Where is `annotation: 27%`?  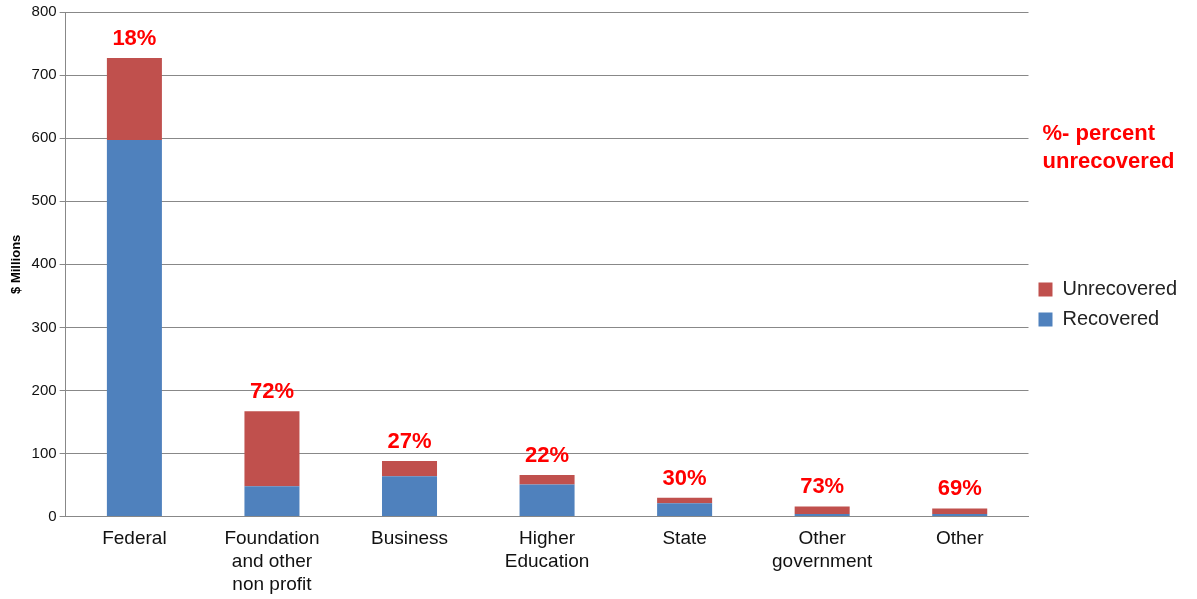
annotation: 27% is located at coordinates (409, 441).